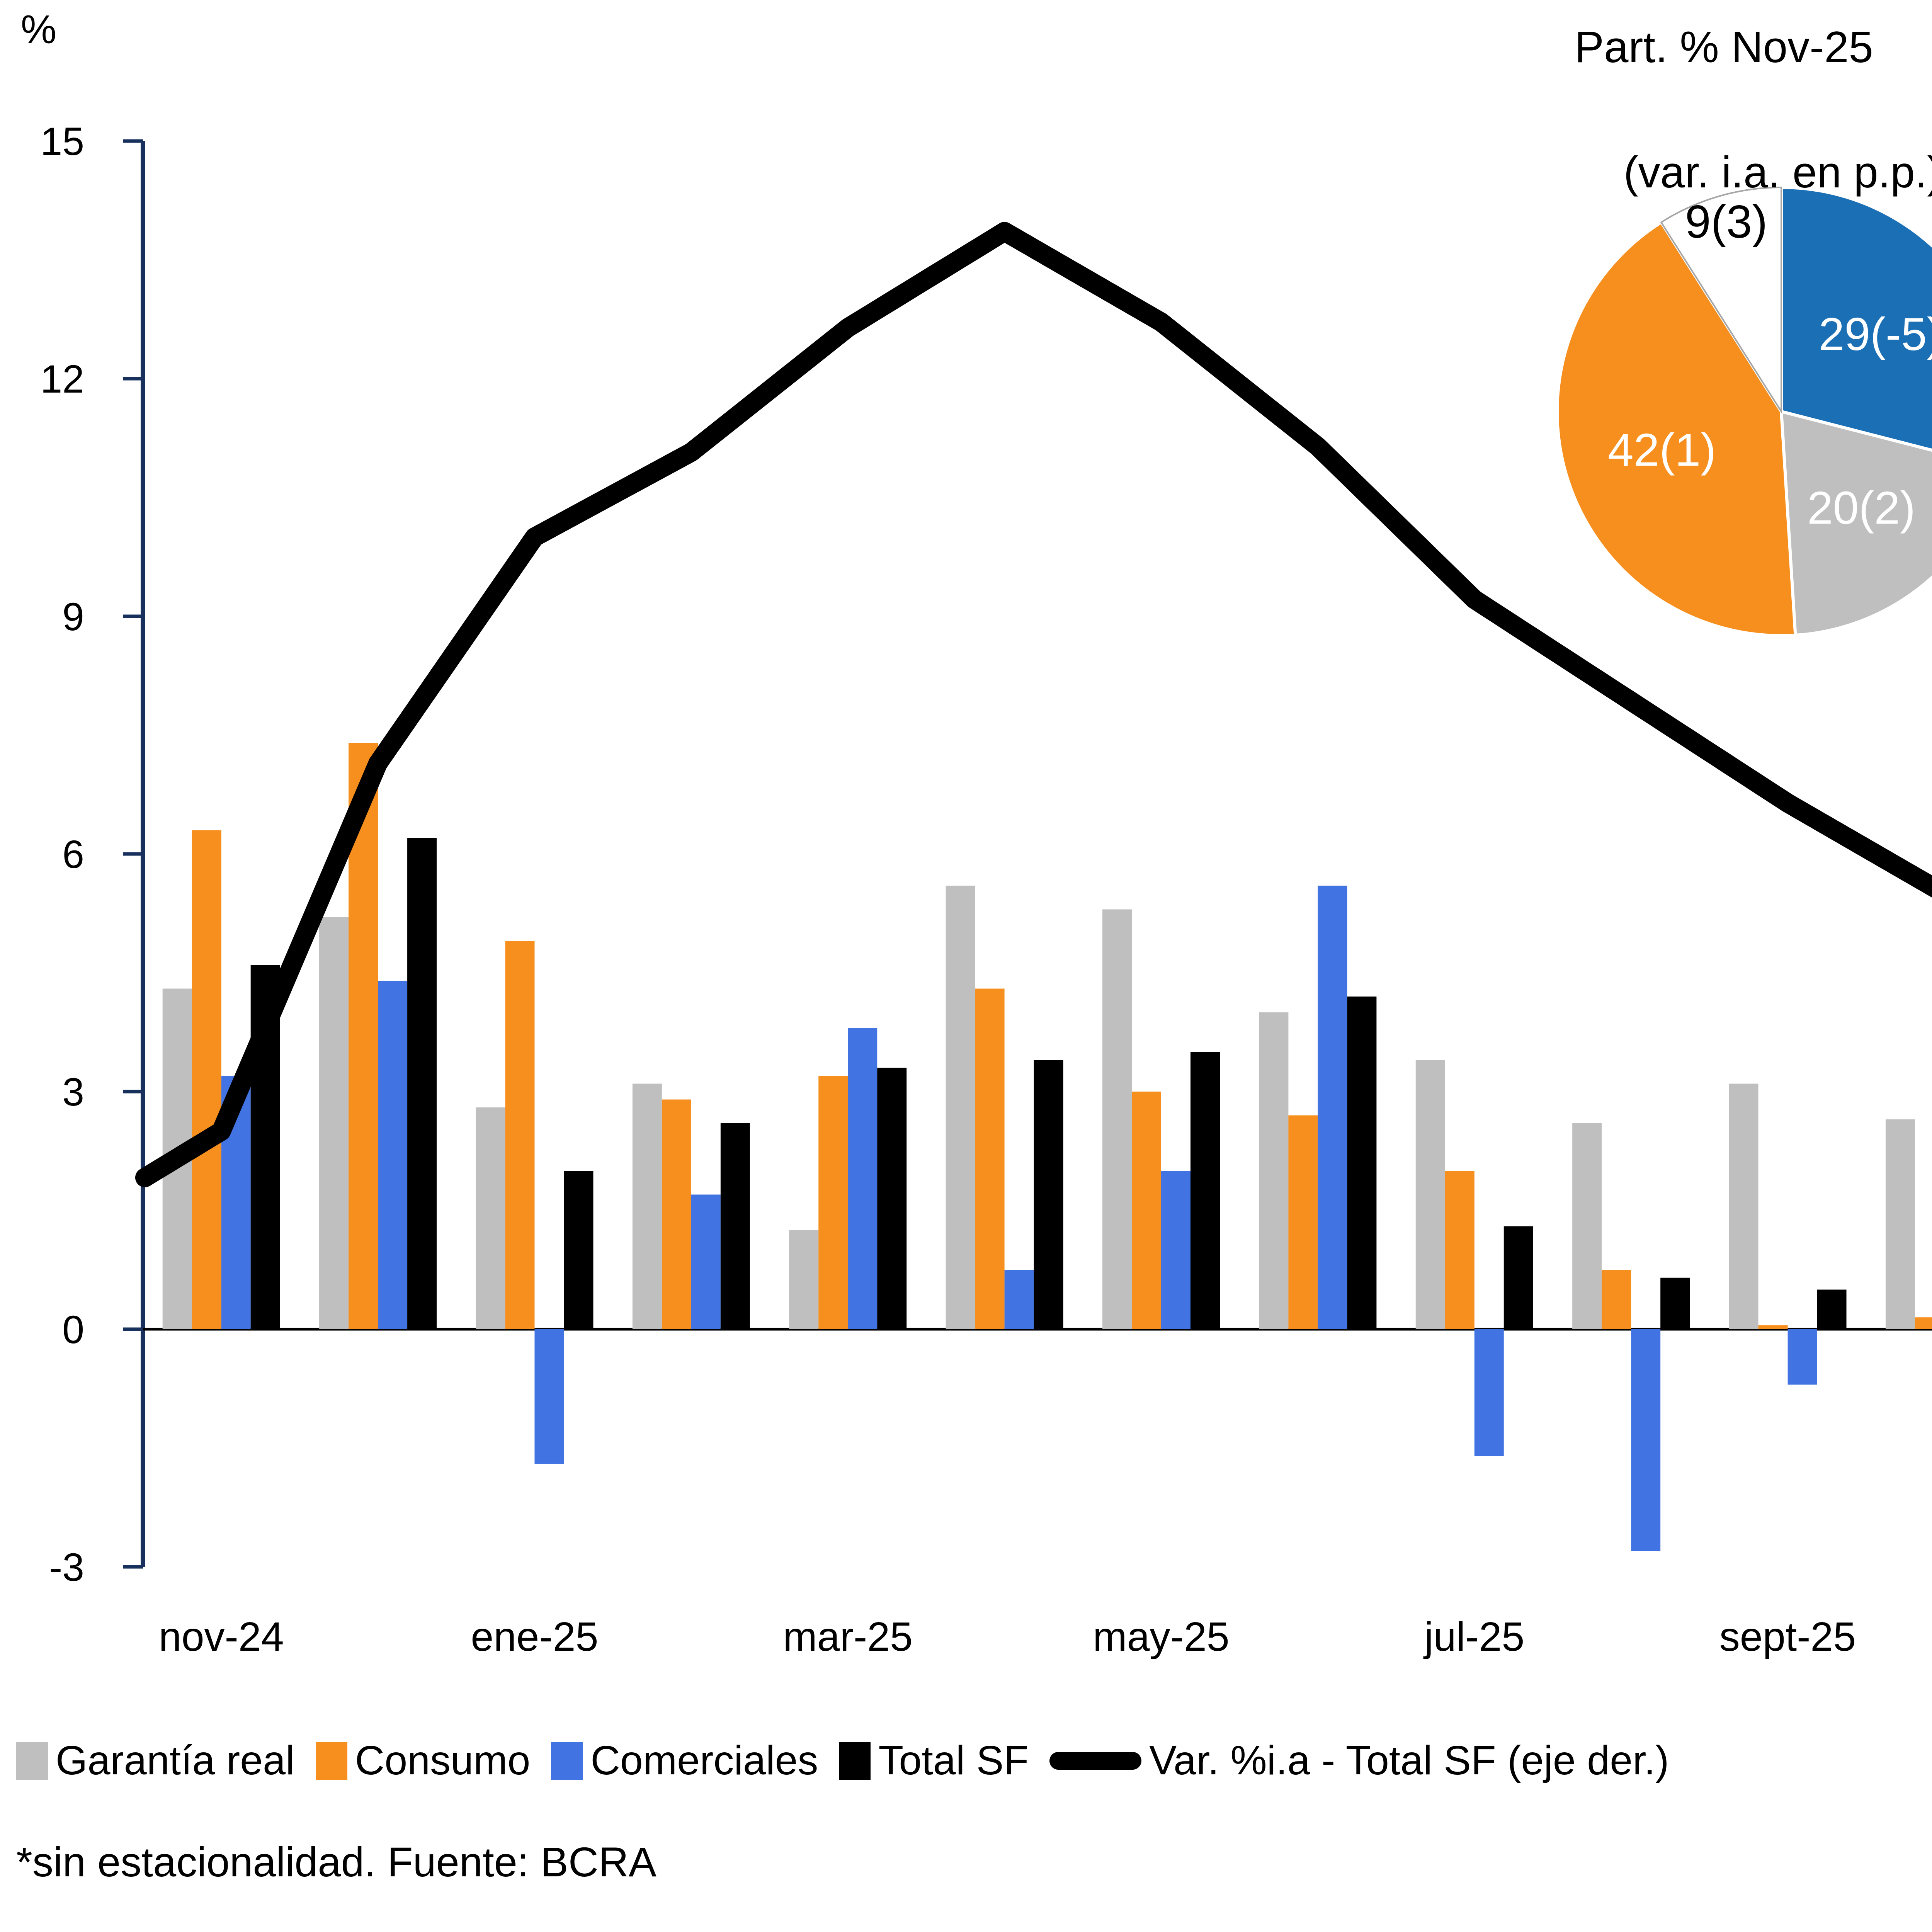 The width and height of the screenshot is (1932, 1932). I want to click on pie-slice-label-42(1): 42(1), so click(1662, 450).